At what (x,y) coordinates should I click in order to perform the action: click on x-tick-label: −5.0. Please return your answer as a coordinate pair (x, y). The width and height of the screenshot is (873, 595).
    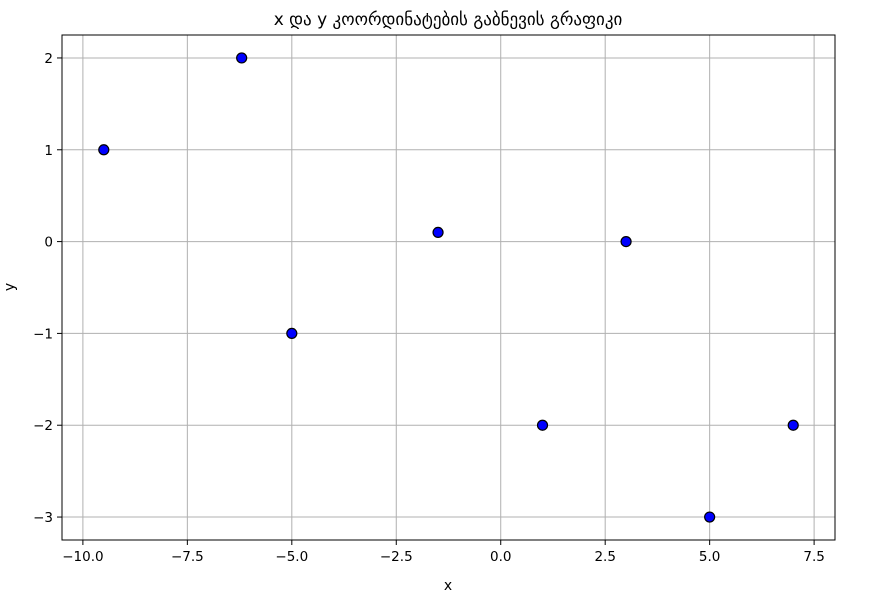
    Looking at the image, I should click on (291, 557).